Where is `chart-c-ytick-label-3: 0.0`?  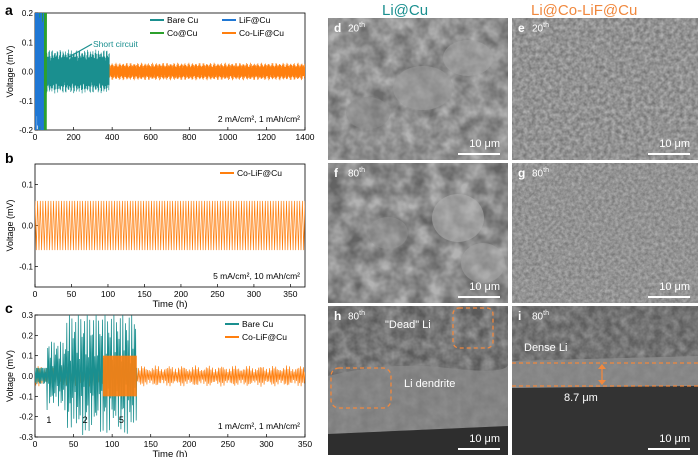
chart-c-ytick-label-3: 0.0 is located at coordinates (28, 376).